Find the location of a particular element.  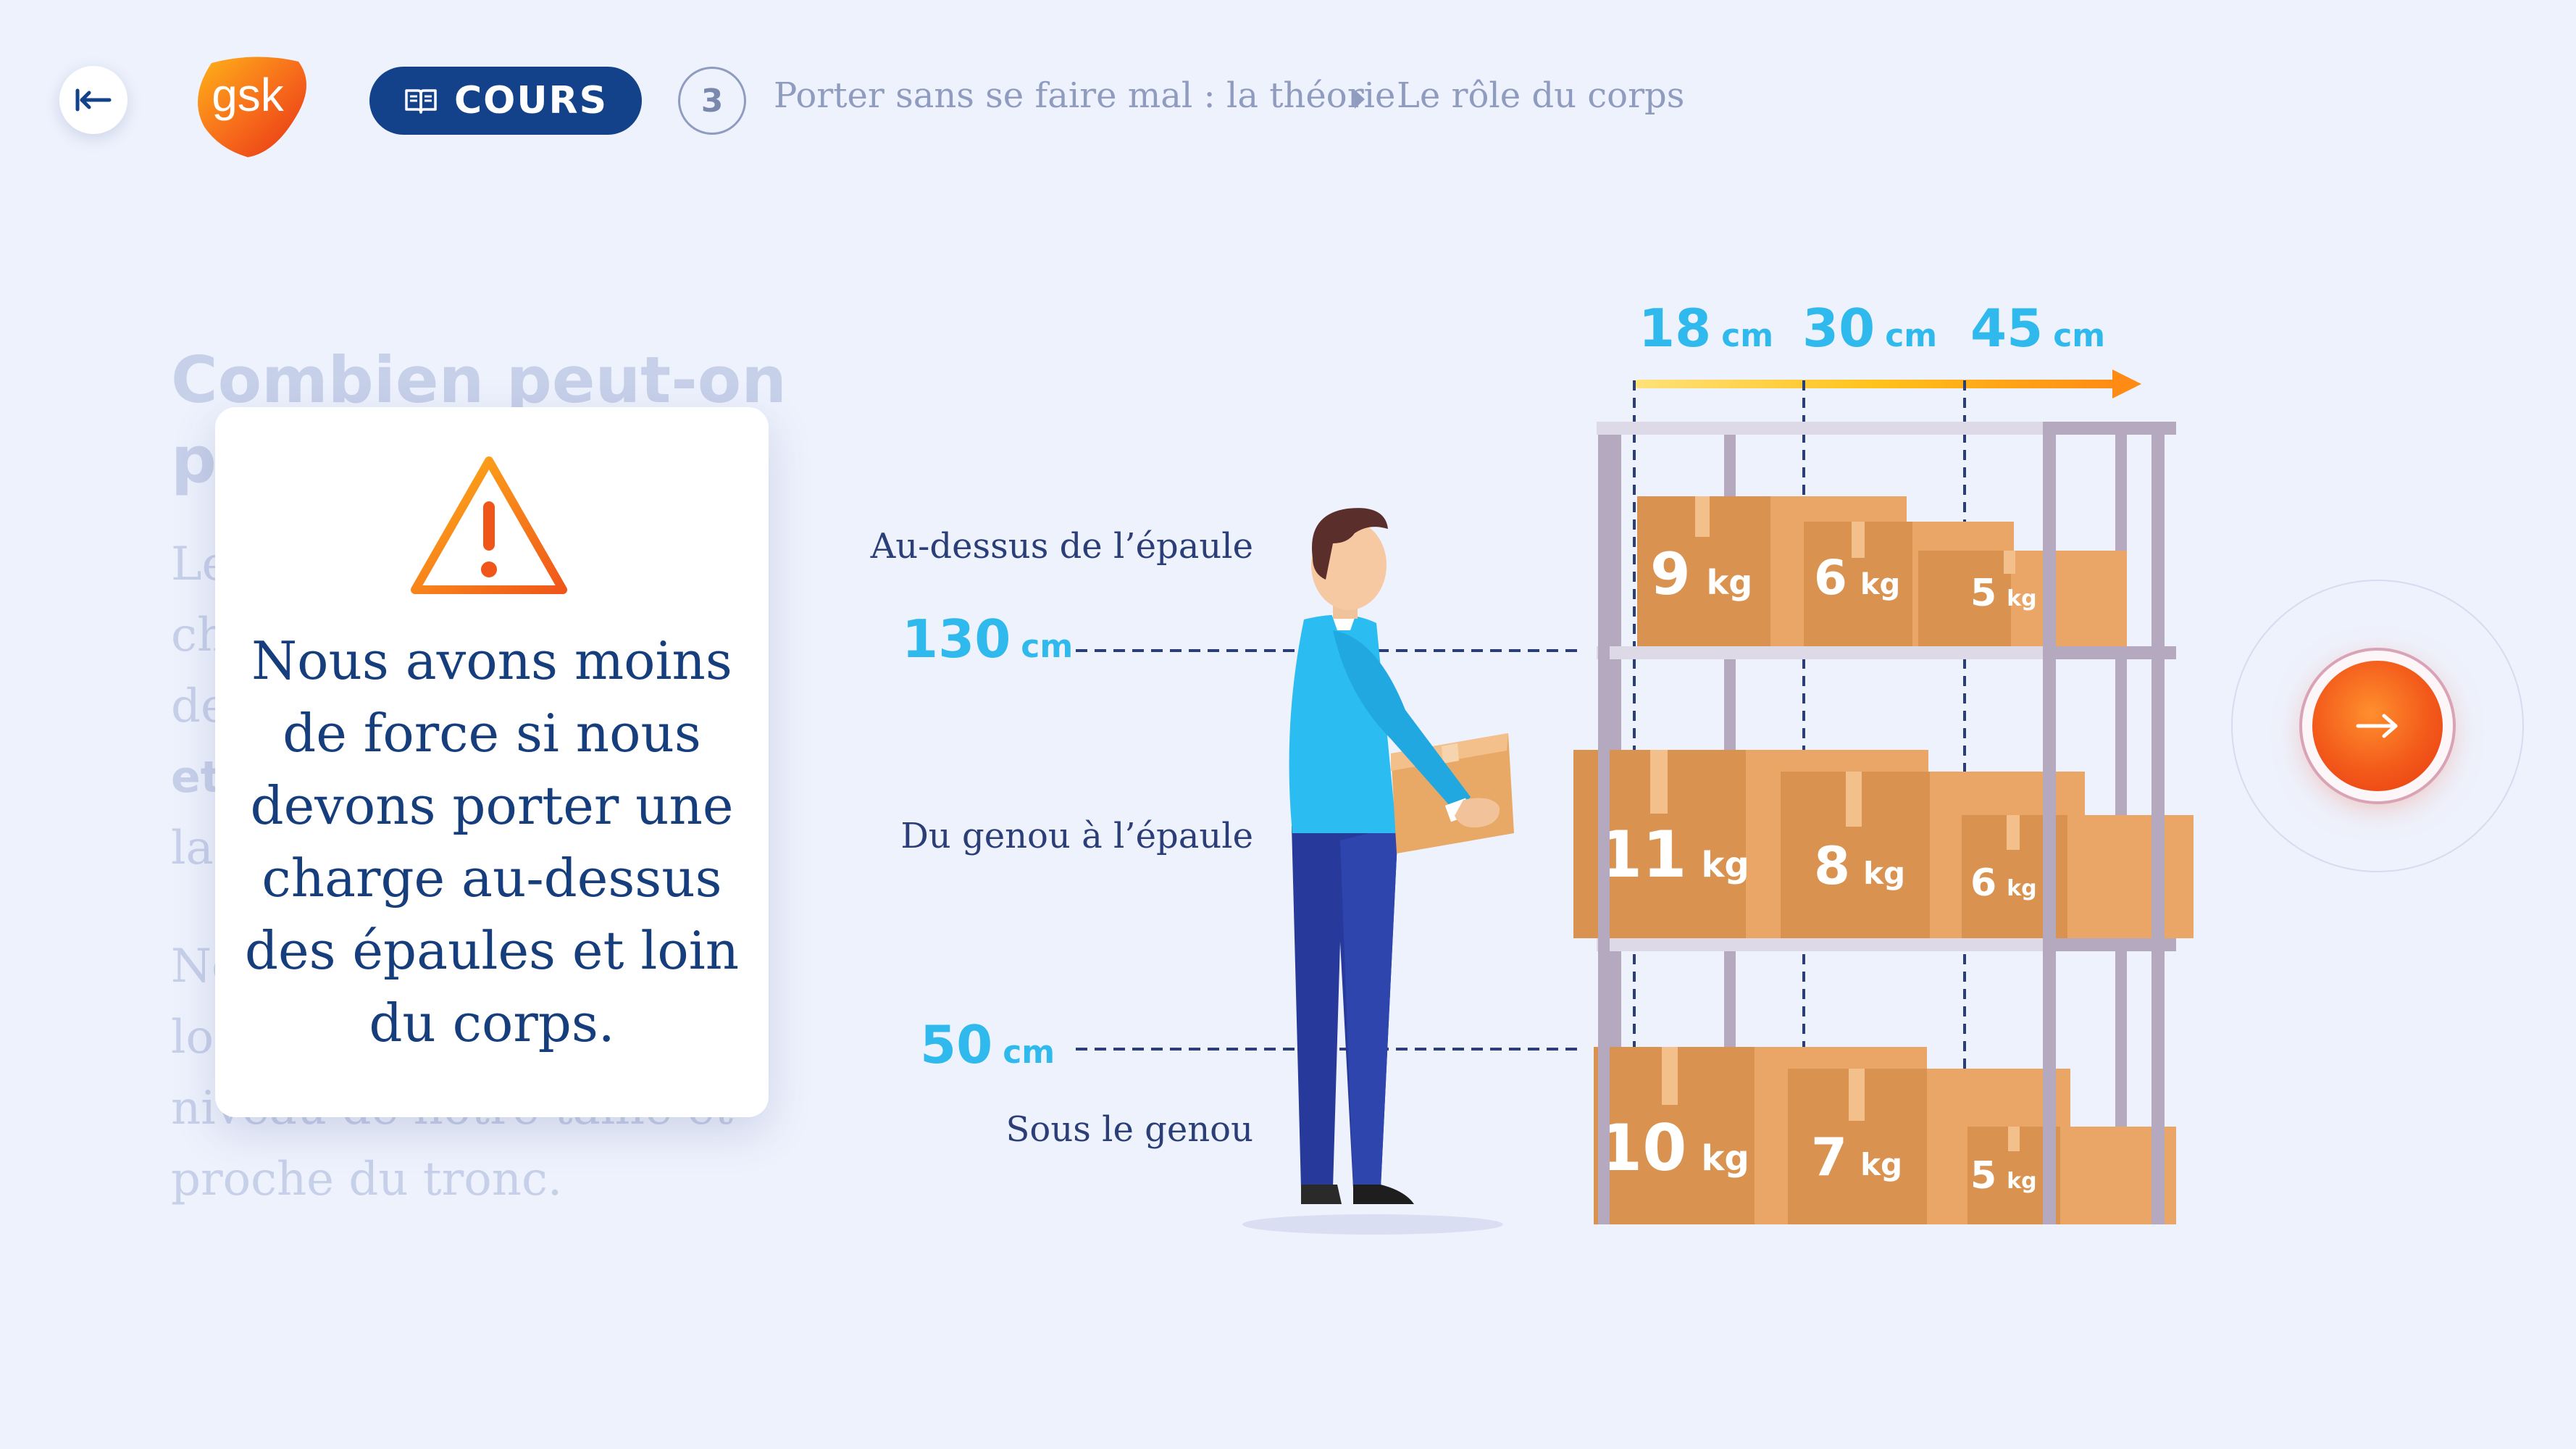

gsk-logo: gsk is located at coordinates (251, 107).